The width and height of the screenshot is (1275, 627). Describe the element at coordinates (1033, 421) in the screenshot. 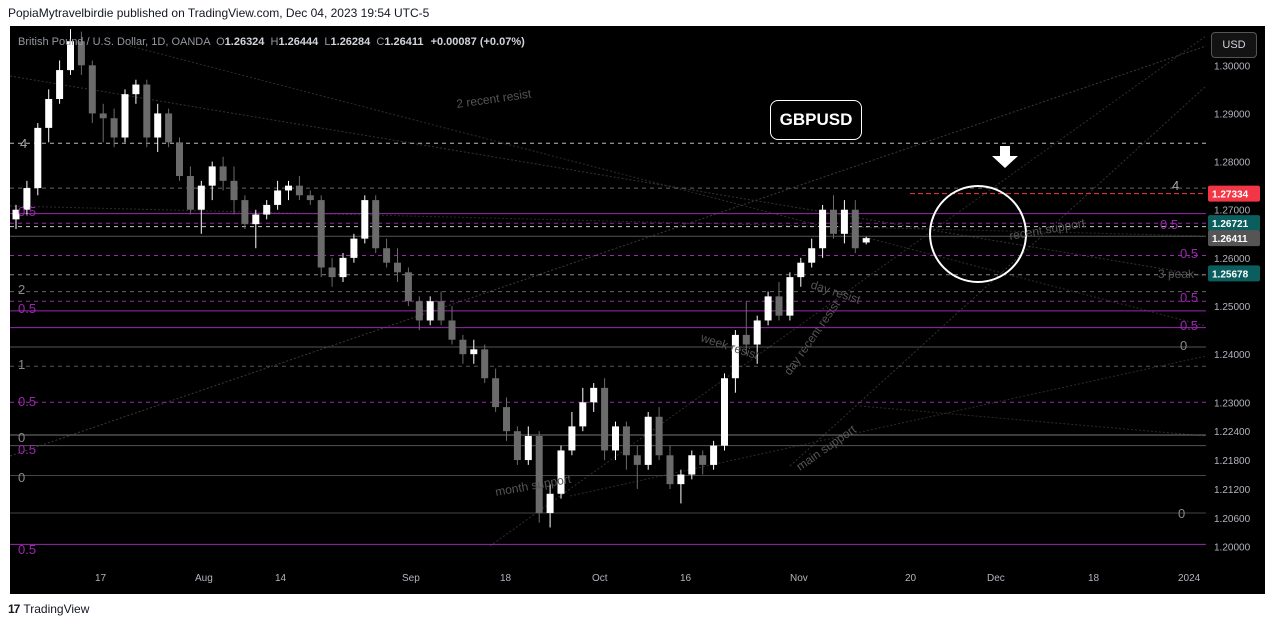

I see `trend-line` at that location.